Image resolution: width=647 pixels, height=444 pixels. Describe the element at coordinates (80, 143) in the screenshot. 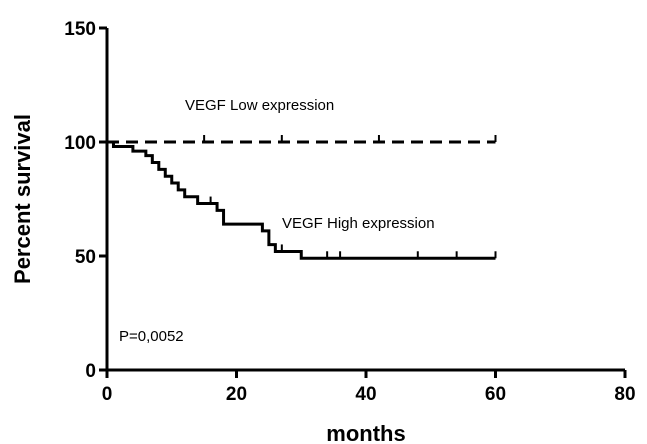

I see `y-tick-label: 100` at that location.